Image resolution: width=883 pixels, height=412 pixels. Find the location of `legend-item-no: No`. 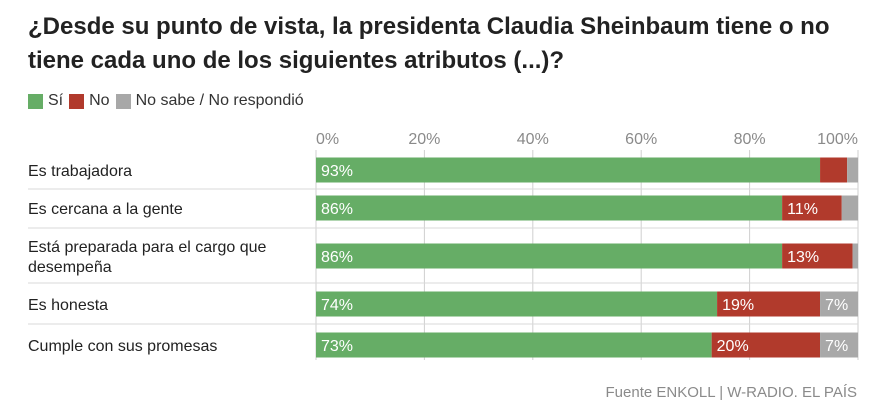

legend-item-no: No is located at coordinates (89, 101).